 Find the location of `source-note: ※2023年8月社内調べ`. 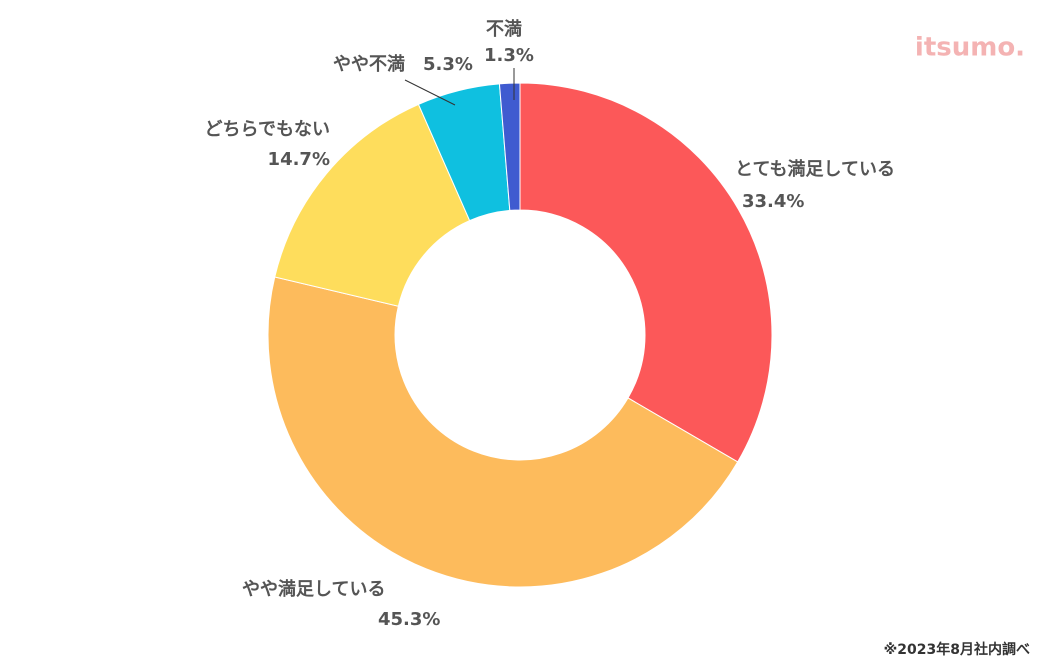

source-note: ※2023年8月社内調べ is located at coordinates (957, 649).